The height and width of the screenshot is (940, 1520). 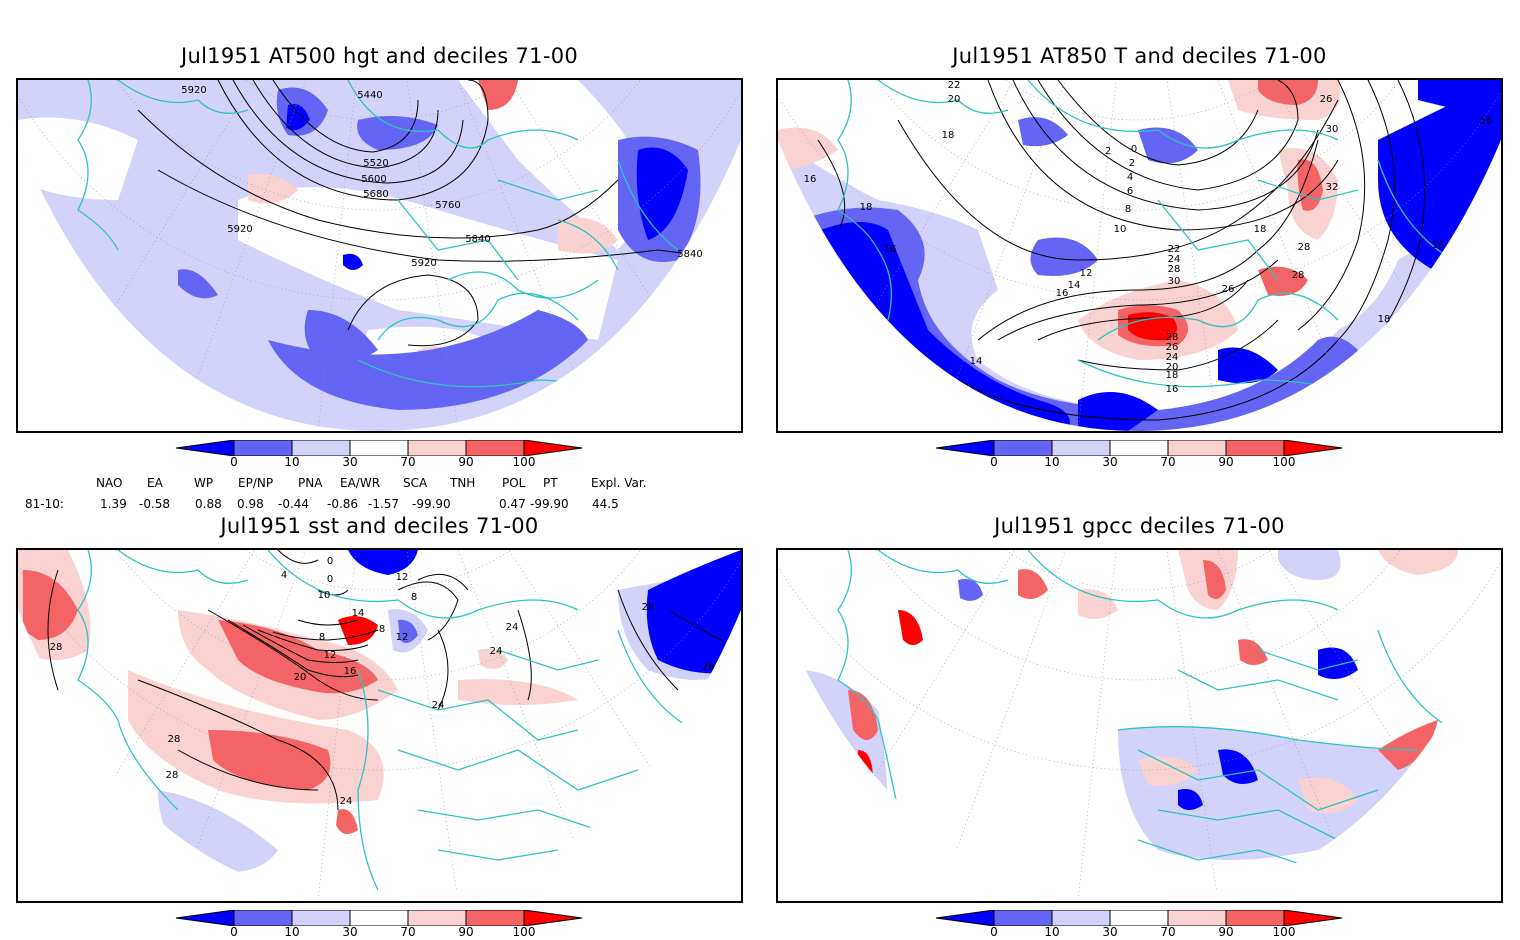 What do you see at coordinates (512, 504) in the screenshot?
I see `index-value: 0.47` at bounding box center [512, 504].